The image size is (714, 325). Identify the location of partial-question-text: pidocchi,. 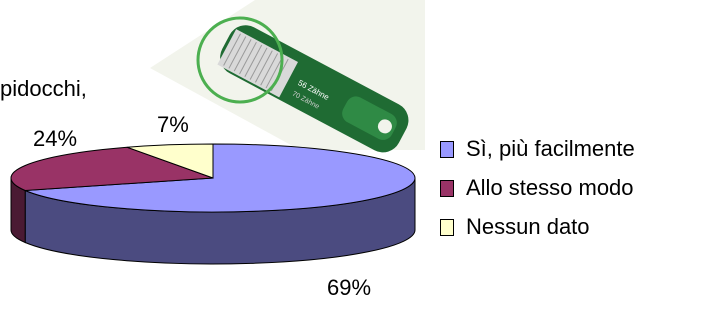
(43, 88).